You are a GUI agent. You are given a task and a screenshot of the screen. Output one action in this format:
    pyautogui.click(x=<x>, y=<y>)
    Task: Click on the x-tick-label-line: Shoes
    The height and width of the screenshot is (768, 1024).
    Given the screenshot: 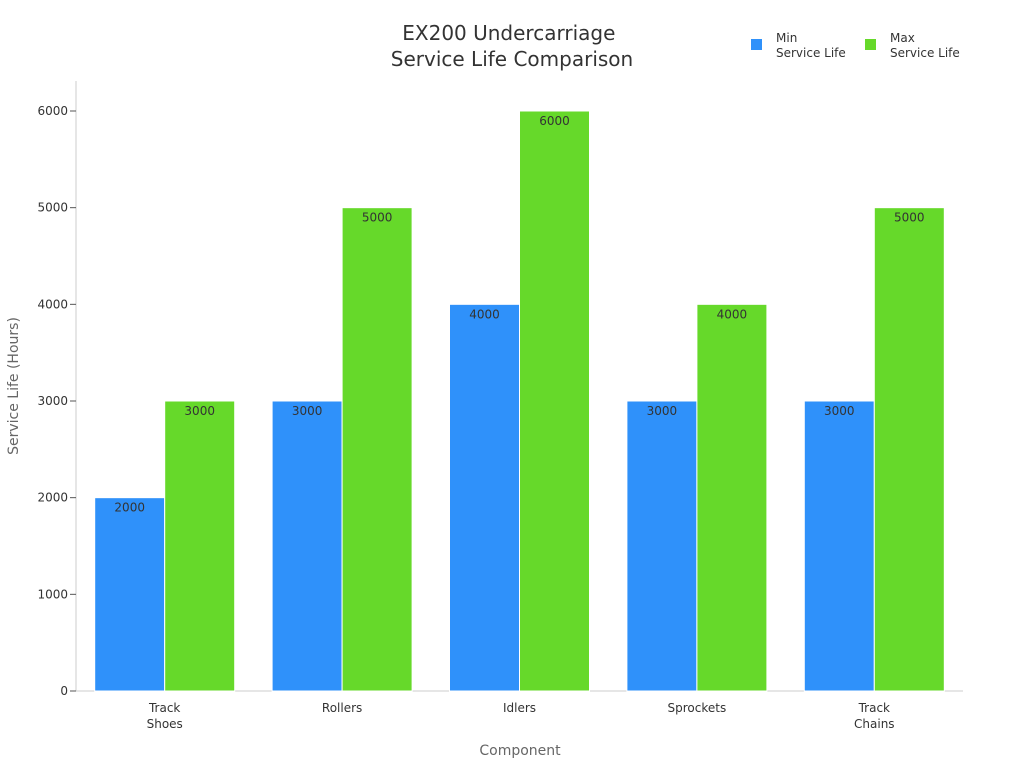 What is the action you would take?
    pyautogui.click(x=165, y=724)
    